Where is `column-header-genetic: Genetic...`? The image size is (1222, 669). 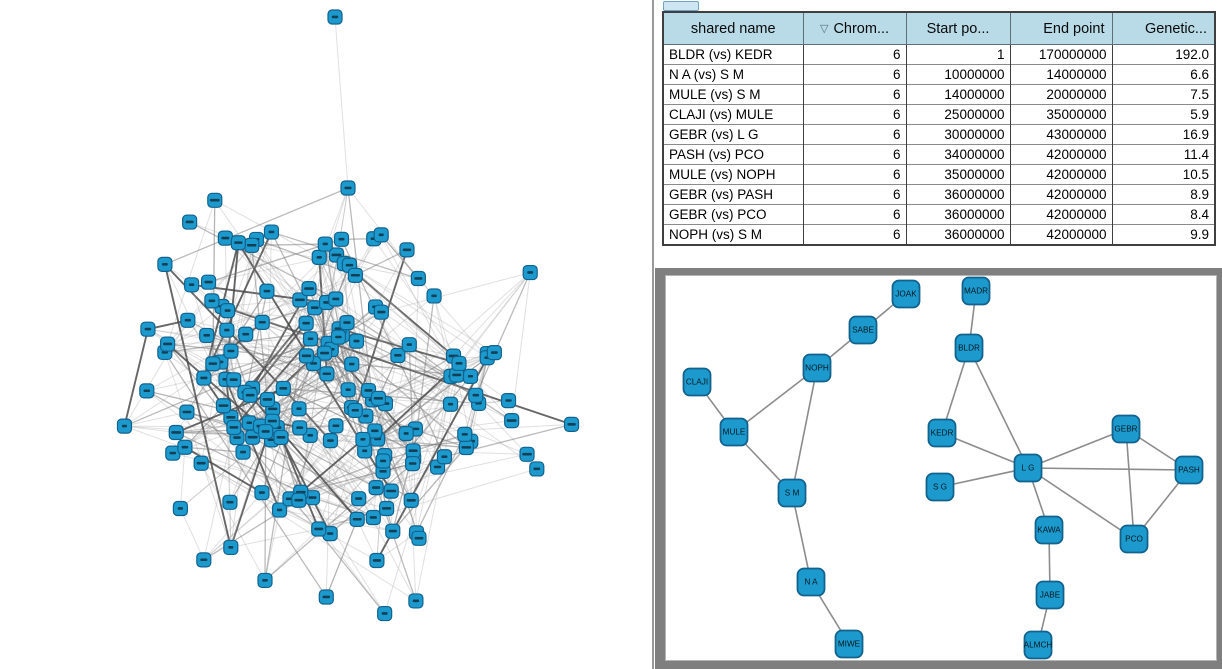 column-header-genetic: Genetic... is located at coordinates (1163, 28).